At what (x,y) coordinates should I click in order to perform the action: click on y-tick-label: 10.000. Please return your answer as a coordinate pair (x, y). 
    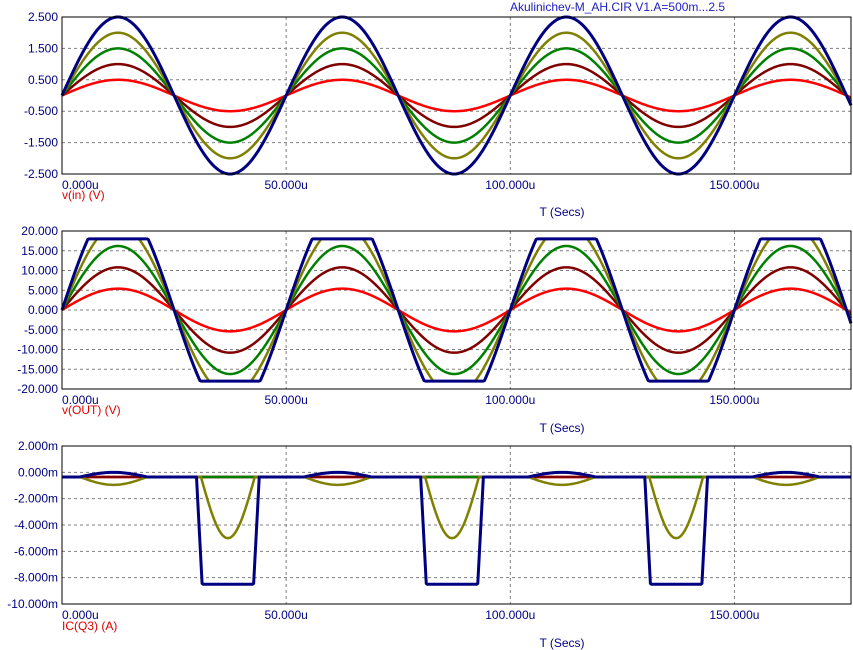
    Looking at the image, I should click on (39, 271).